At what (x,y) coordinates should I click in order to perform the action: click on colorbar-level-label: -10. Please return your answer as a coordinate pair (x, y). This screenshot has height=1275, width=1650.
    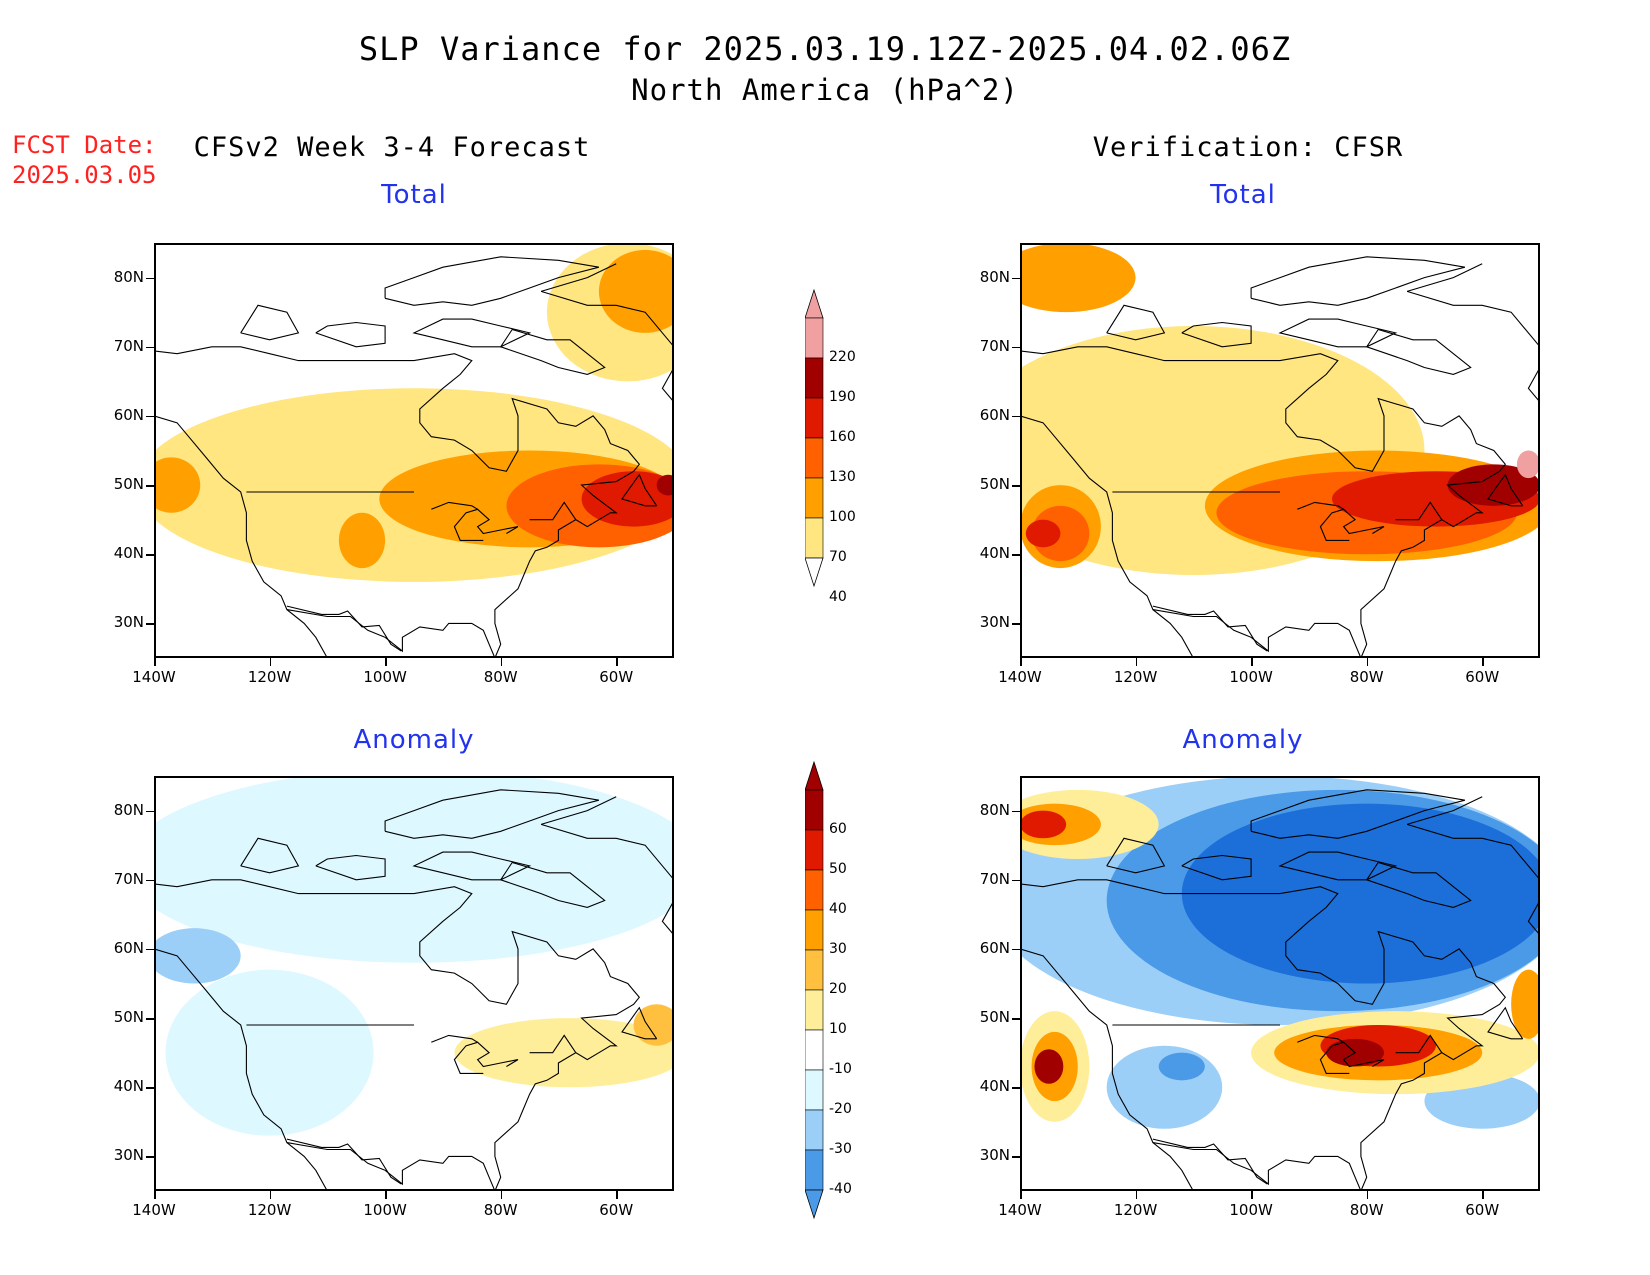
    Looking at the image, I should click on (840, 1069).